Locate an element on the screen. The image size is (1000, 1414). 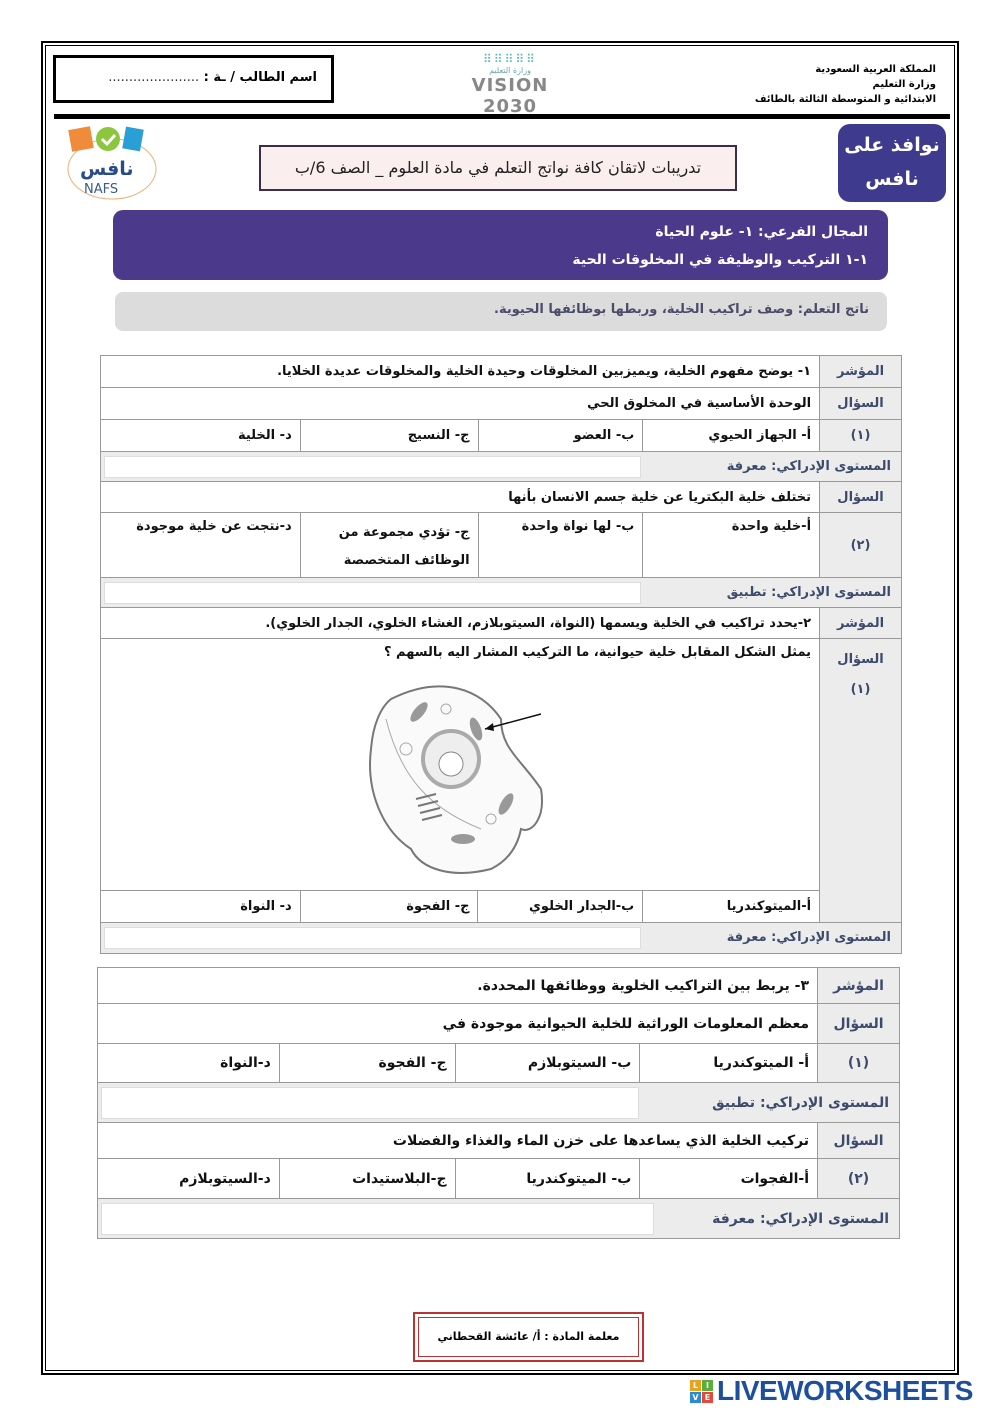
option-b: ب- لها نواة واحدة is located at coordinates (560, 545).